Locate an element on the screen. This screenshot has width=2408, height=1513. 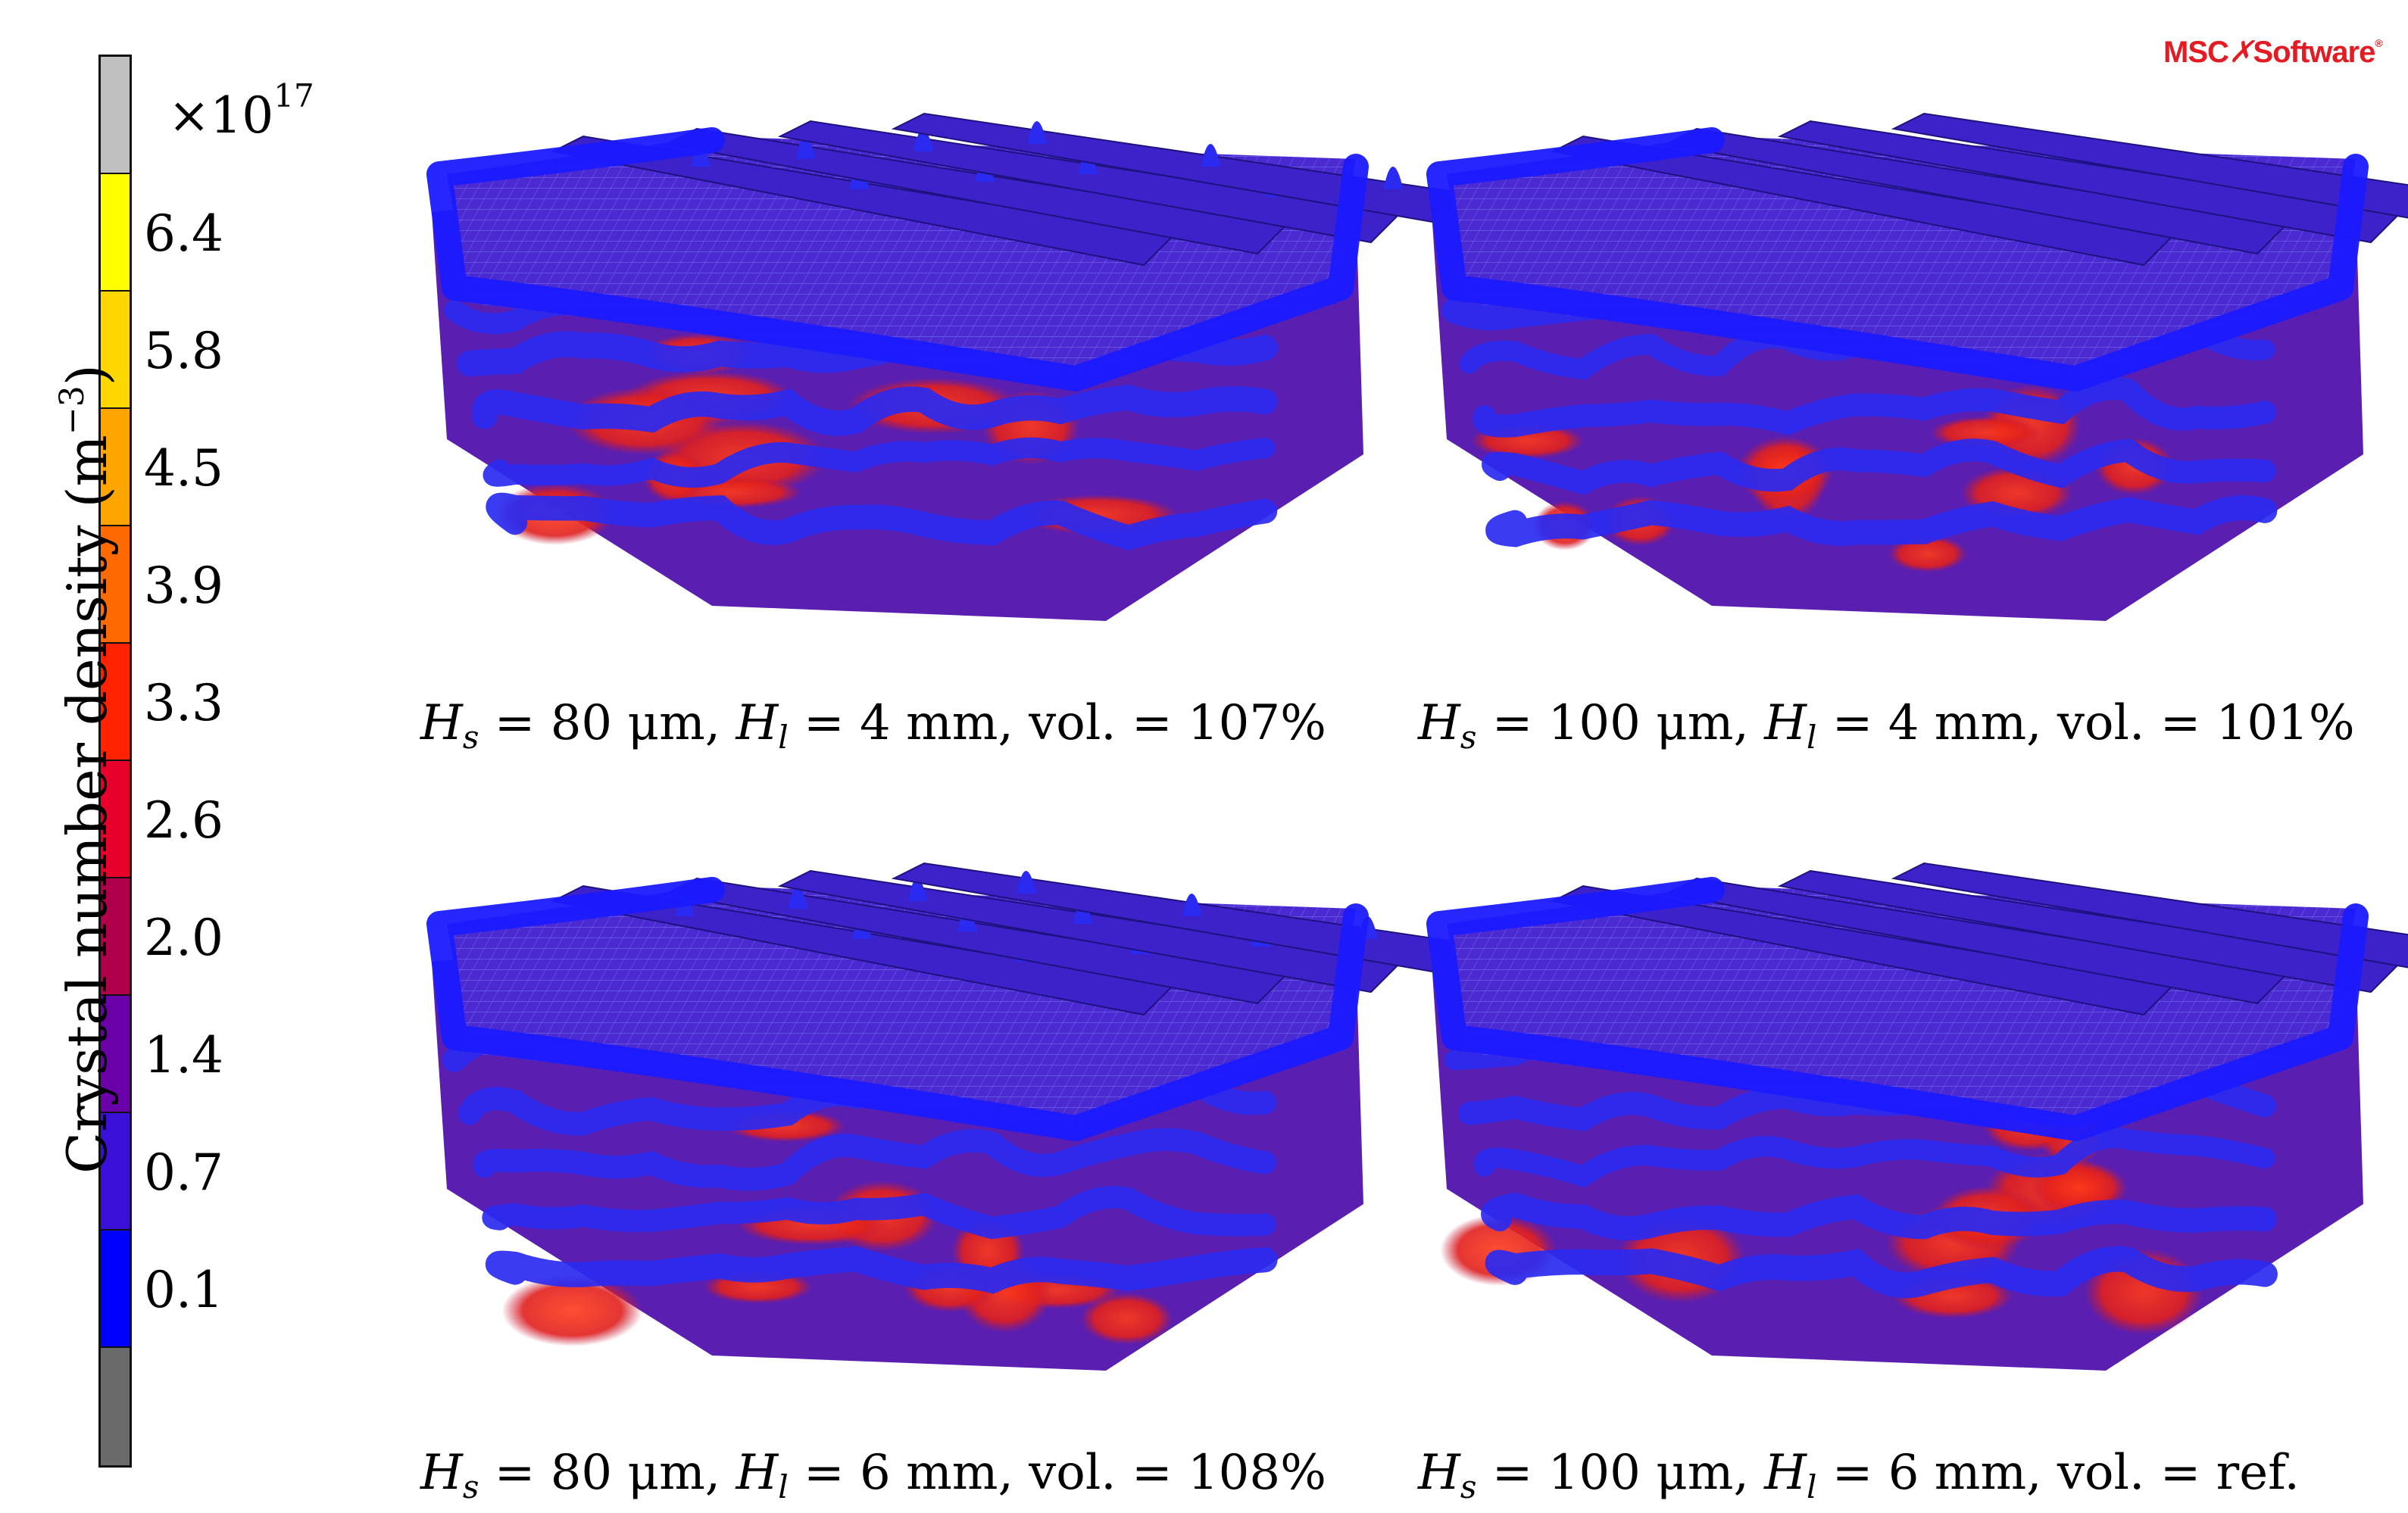
msc-software-logo: MSC✗Software® is located at coordinates (2273, 52).